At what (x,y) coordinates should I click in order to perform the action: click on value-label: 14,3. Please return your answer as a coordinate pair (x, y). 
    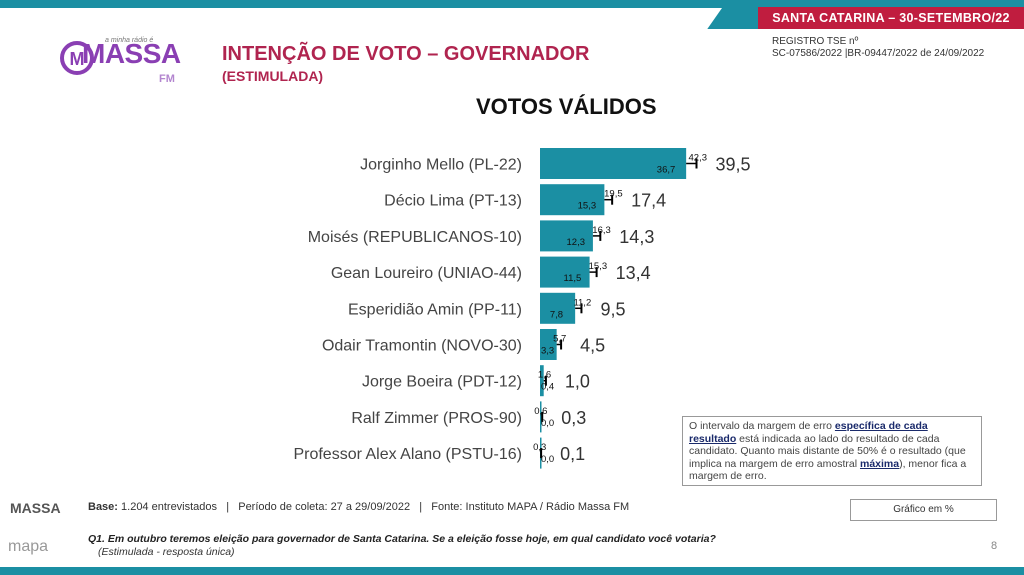
    Looking at the image, I should click on (636, 237).